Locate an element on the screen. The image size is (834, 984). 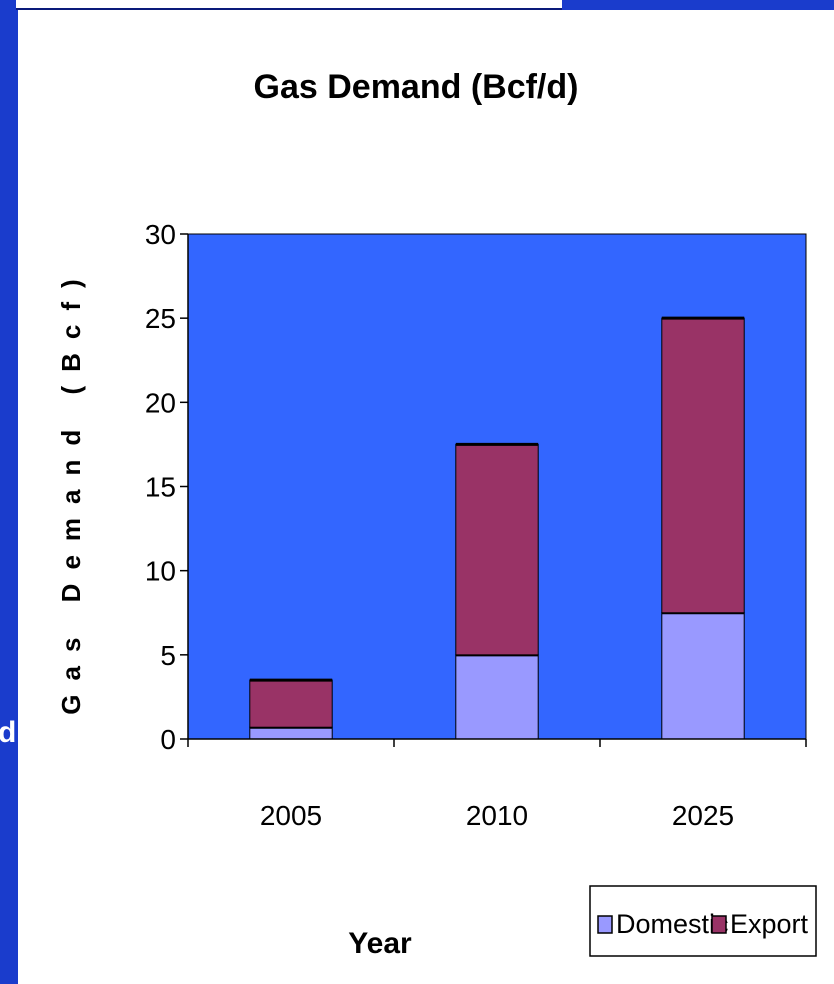
legend-swatch-domestic is located at coordinates (605, 924).